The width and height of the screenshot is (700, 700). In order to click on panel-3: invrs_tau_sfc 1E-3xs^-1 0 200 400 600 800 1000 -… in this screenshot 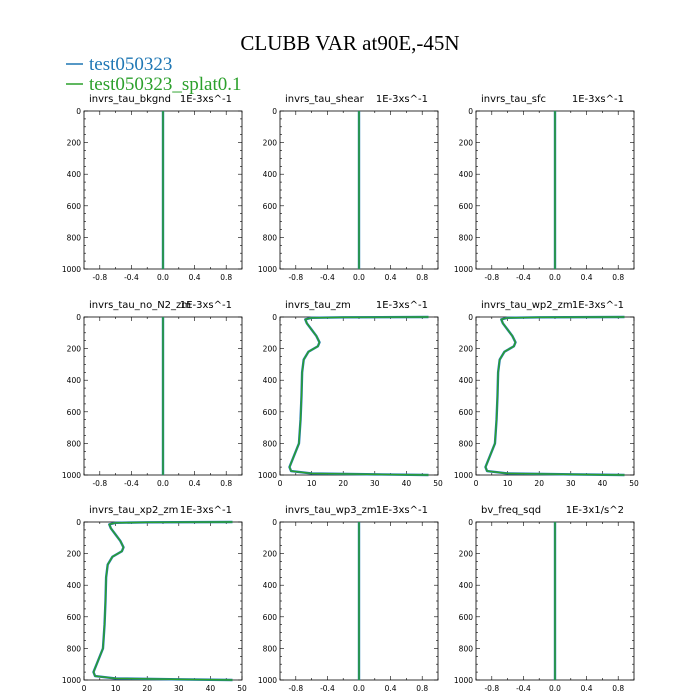, I will do `click(544, 188)`.